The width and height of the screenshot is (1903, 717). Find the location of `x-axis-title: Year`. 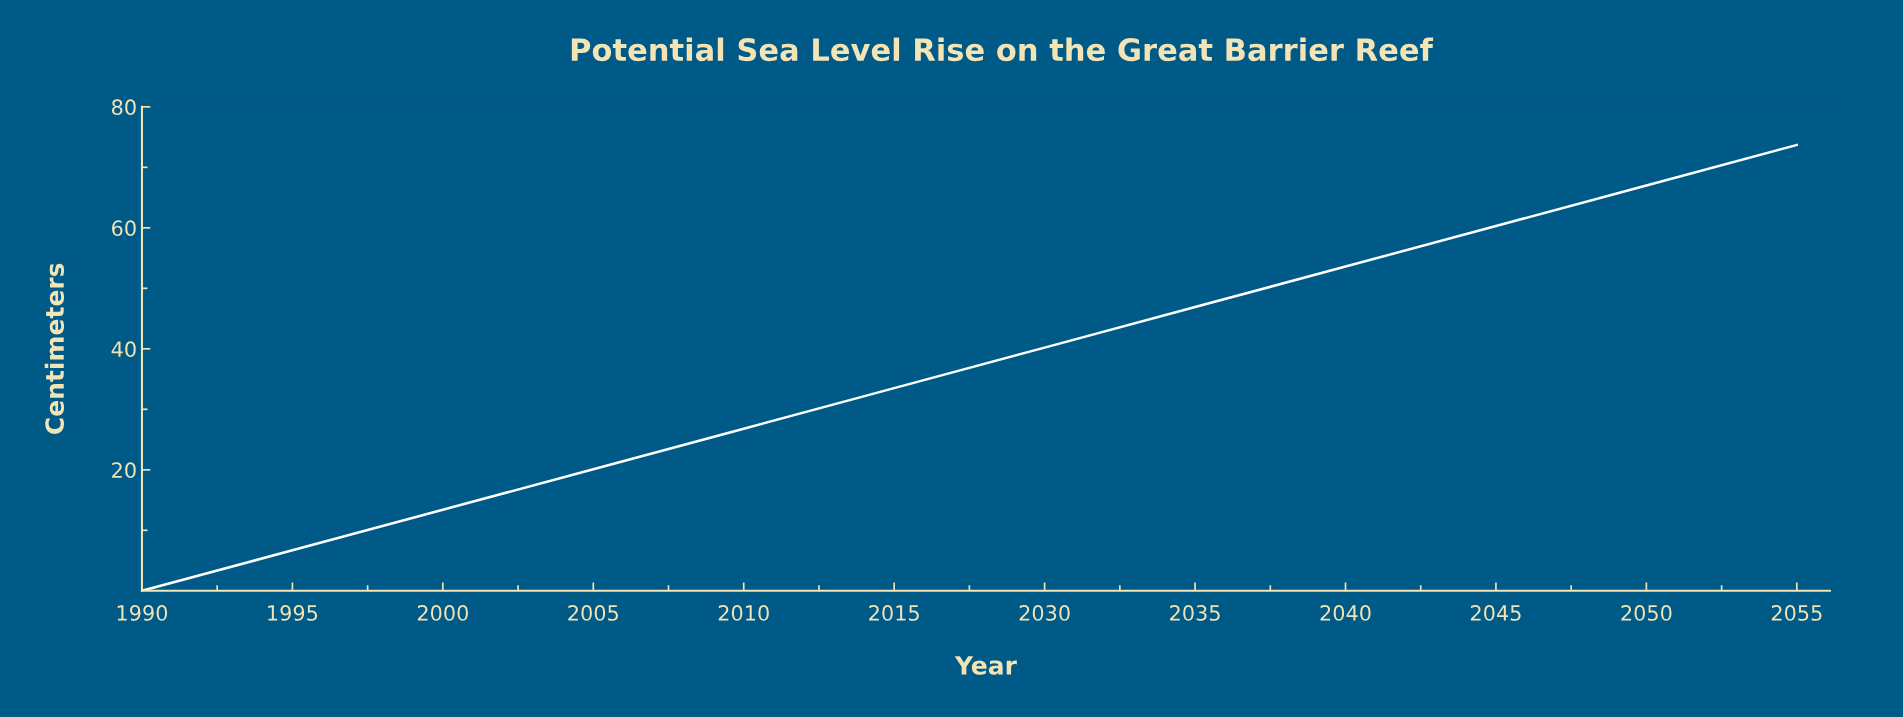

x-axis-title: Year is located at coordinates (985, 665).